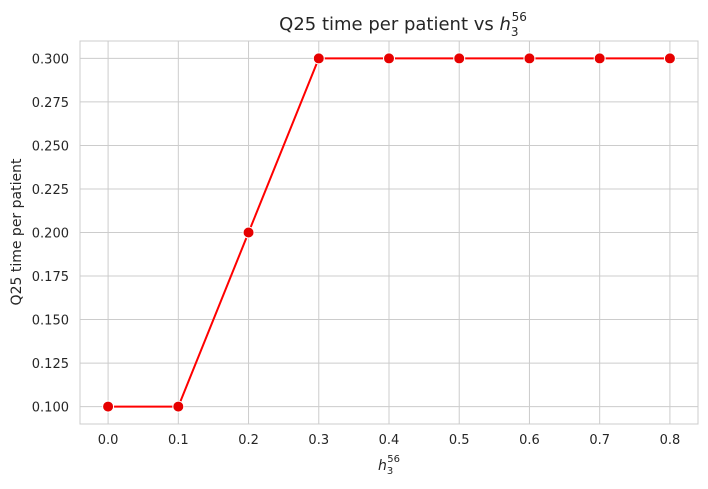 This screenshot has height=489, width=708. What do you see at coordinates (248, 440) in the screenshot?
I see `x-tick-label: 0.2` at bounding box center [248, 440].